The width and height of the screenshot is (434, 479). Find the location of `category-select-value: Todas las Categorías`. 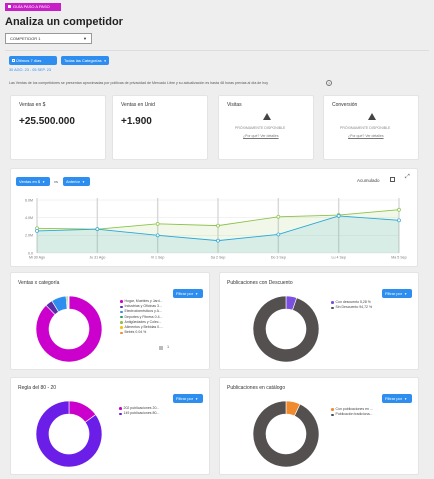

category-select-value: Todas las Categorías is located at coordinates (83, 60).